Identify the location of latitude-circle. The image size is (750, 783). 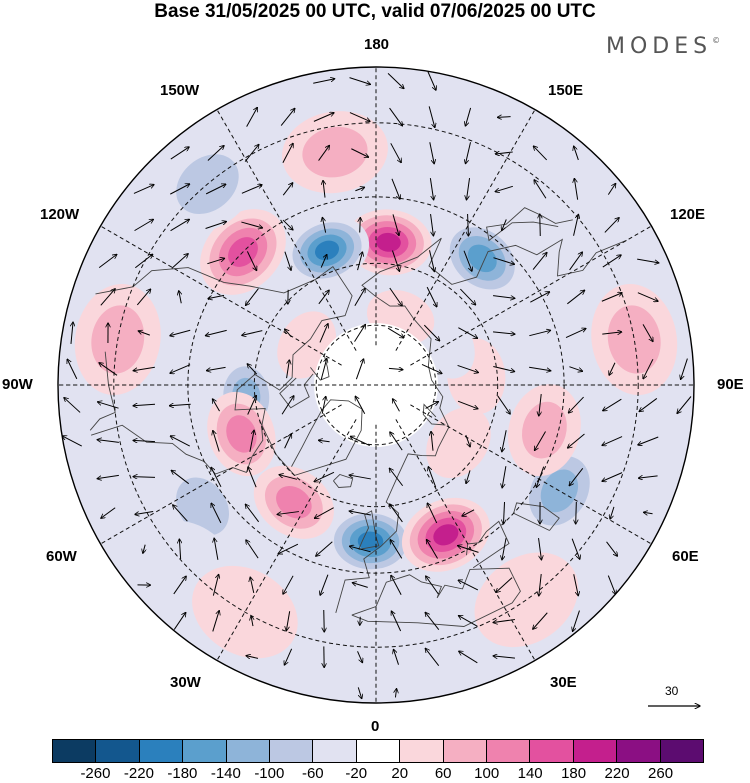
(376, 385).